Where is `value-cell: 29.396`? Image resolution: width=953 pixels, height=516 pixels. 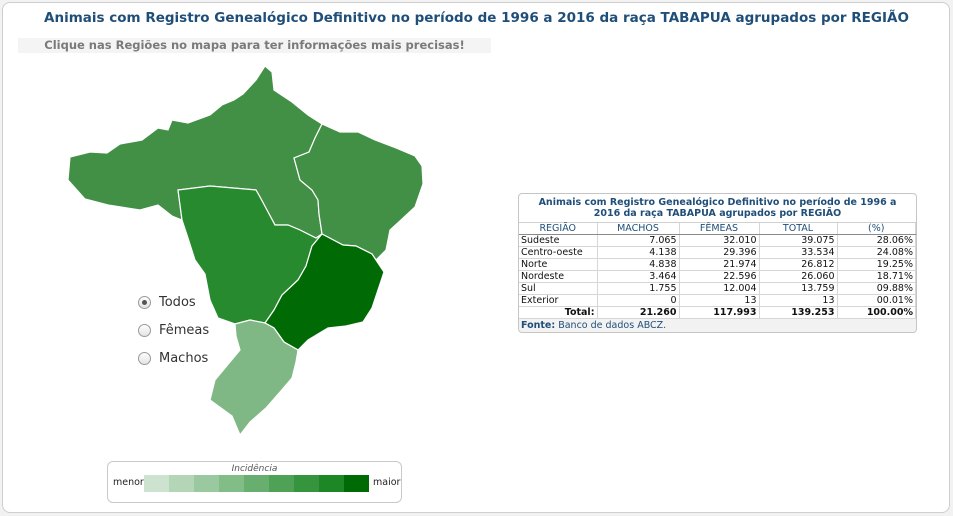 value-cell: 29.396 is located at coordinates (719, 252).